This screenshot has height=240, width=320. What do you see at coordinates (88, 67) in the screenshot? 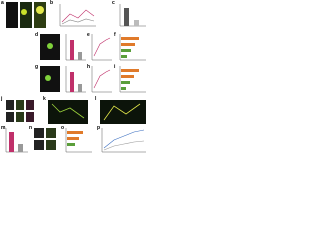
I see `panel-label: h` at bounding box center [88, 67].